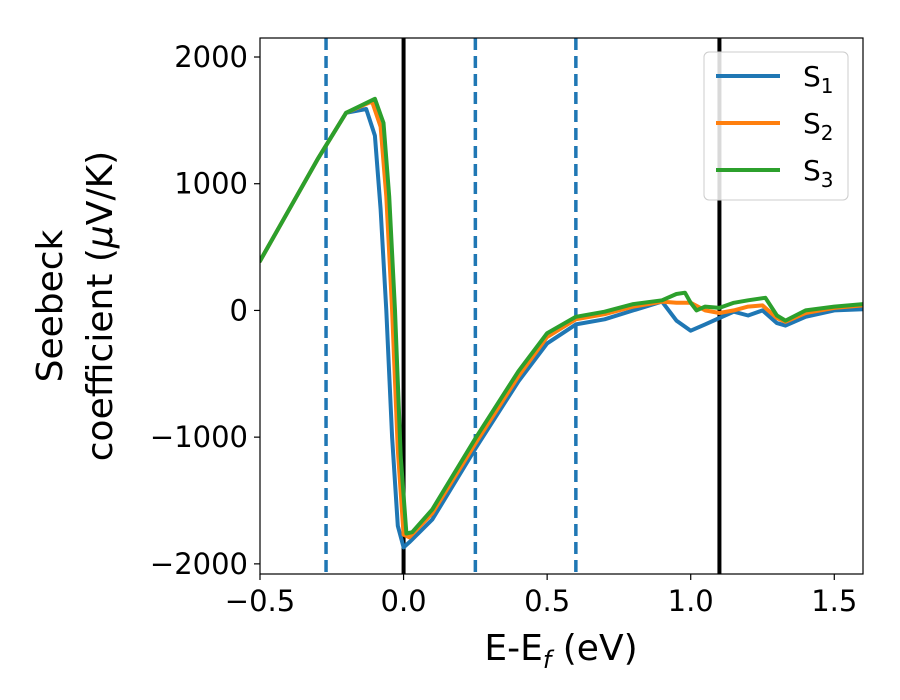 This screenshot has height=700, width=900. What do you see at coordinates (50, 305) in the screenshot?
I see `y-axis-label-line1: Seebeck` at bounding box center [50, 305].